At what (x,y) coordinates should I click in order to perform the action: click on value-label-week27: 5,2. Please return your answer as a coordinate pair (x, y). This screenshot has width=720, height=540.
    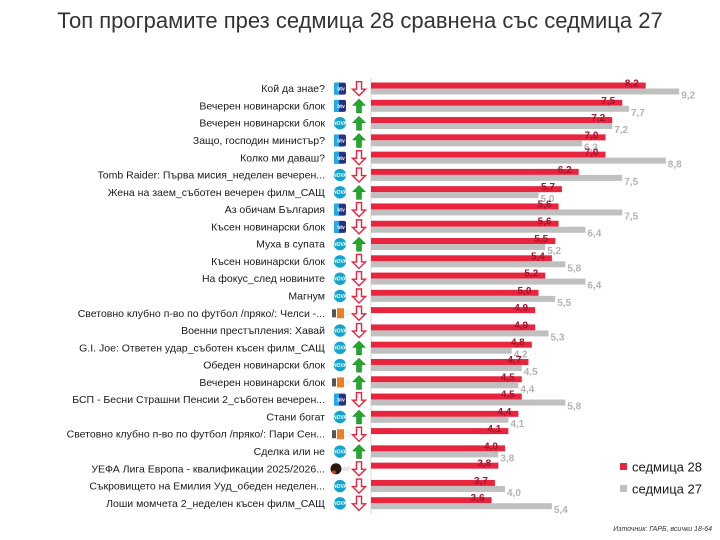
    Looking at the image, I should click on (554, 251).